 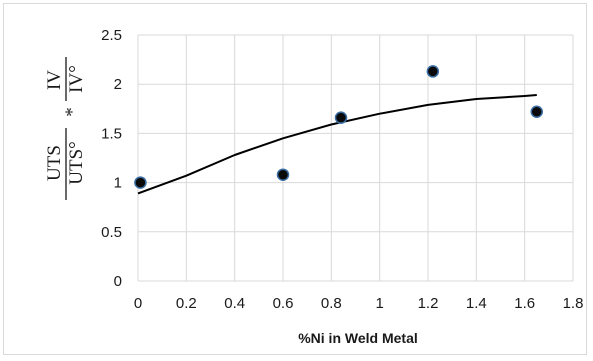 What do you see at coordinates (65, 128) in the screenshot?
I see `y-axis-title: UTS UTS° * IV IV°` at bounding box center [65, 128].